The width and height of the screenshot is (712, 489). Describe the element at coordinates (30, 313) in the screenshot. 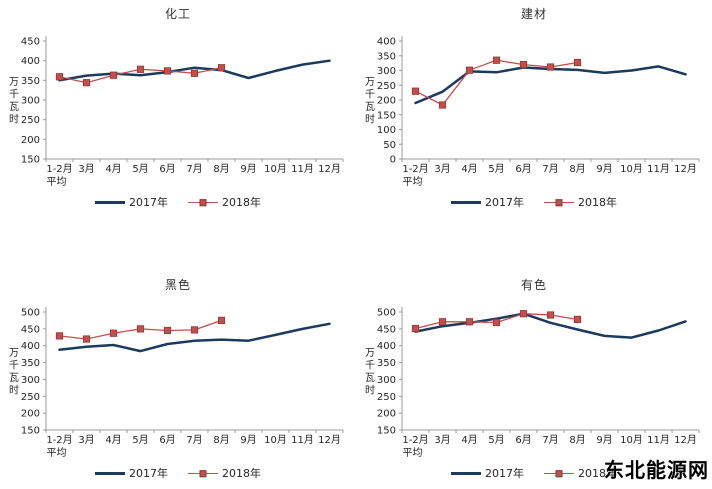

I see `y-tick-label: 500` at that location.